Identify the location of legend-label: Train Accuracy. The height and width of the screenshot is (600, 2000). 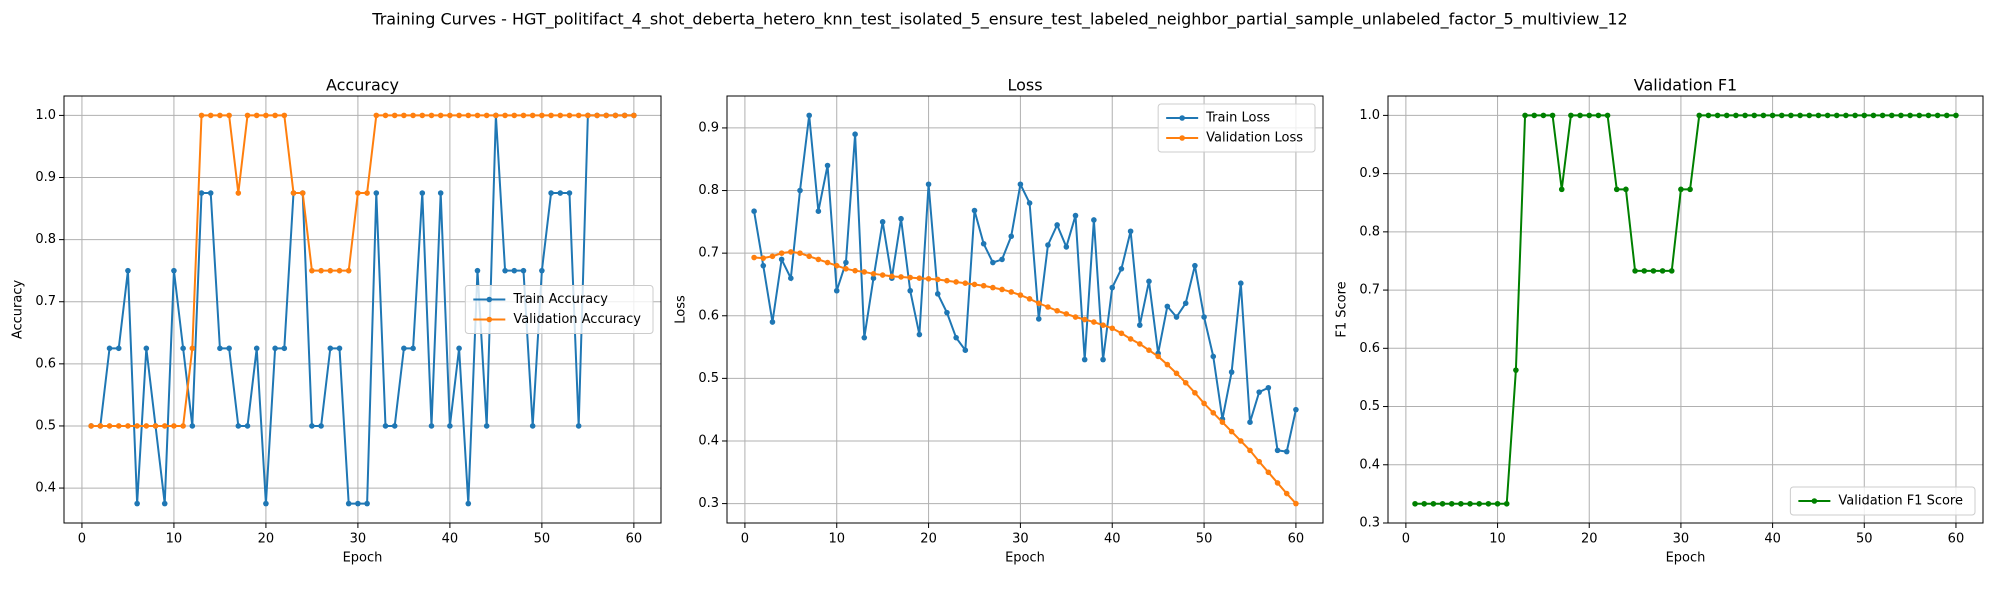
(560, 299).